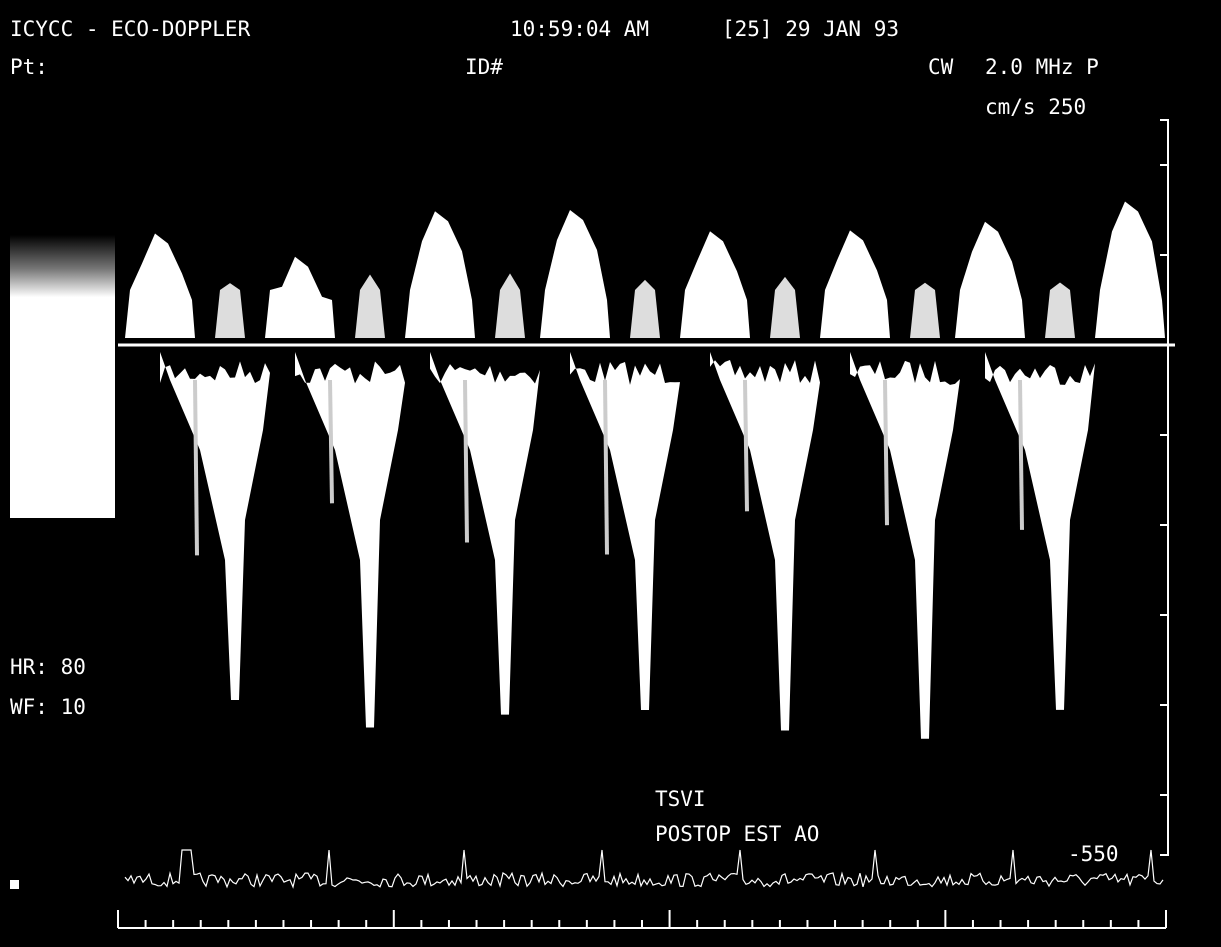 The image size is (1221, 947). Describe the element at coordinates (29, 67) in the screenshot. I see `patient-label: Pt:` at that location.